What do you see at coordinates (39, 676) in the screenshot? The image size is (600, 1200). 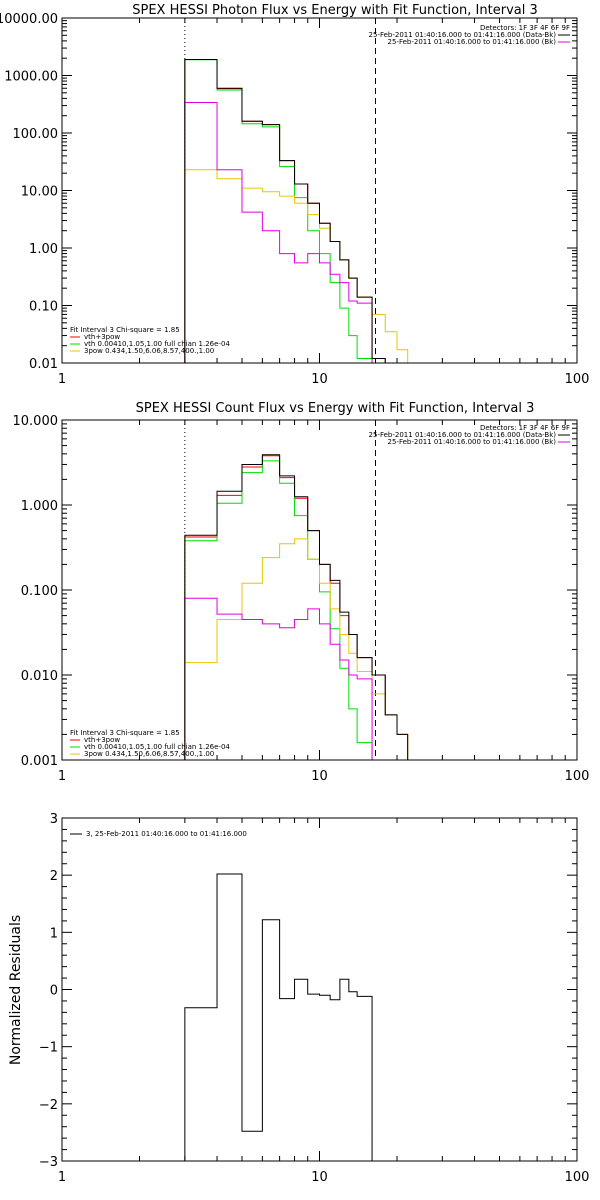 I see `count-y-tick-label: 0.010` at bounding box center [39, 676].